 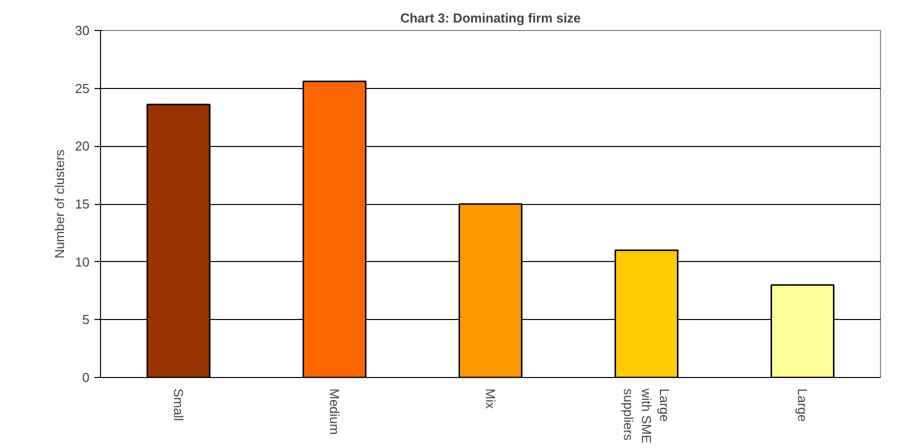 I want to click on x-tick-label: Mix, so click(x=490, y=399).